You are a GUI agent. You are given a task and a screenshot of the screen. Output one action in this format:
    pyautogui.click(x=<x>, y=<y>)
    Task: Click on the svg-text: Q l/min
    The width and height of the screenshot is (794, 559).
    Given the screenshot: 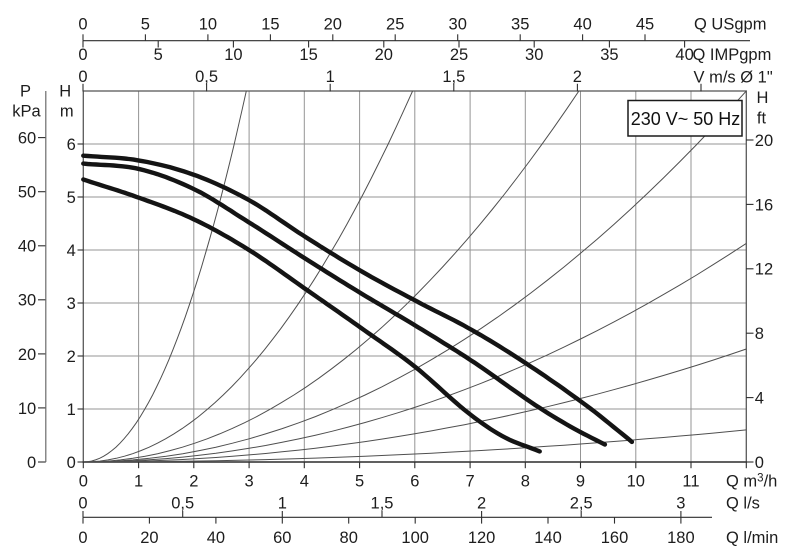 What is the action you would take?
    pyautogui.click(x=752, y=538)
    